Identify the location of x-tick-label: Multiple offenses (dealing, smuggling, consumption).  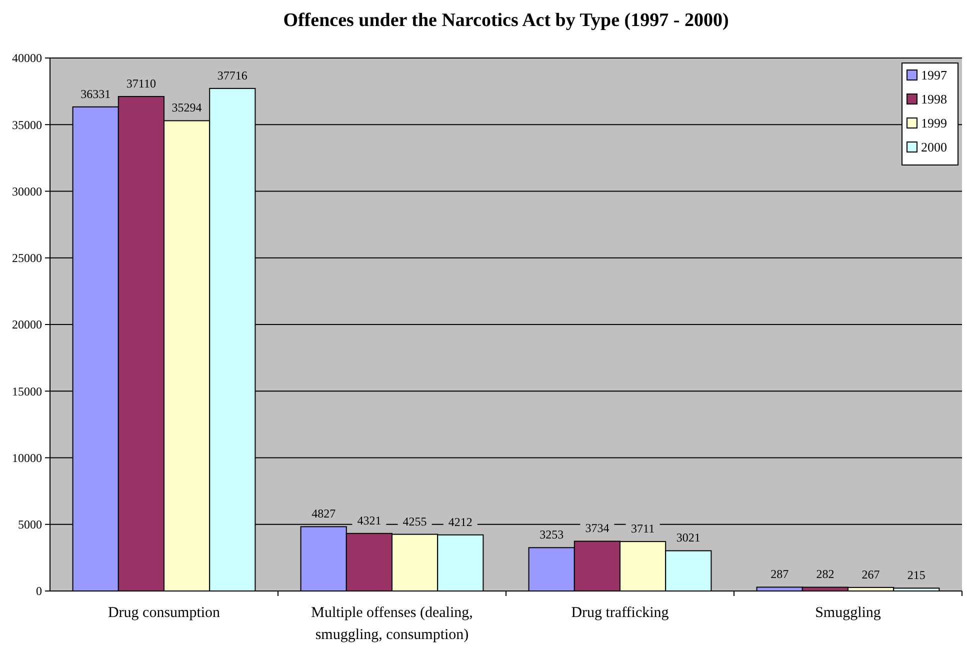
(392, 624).